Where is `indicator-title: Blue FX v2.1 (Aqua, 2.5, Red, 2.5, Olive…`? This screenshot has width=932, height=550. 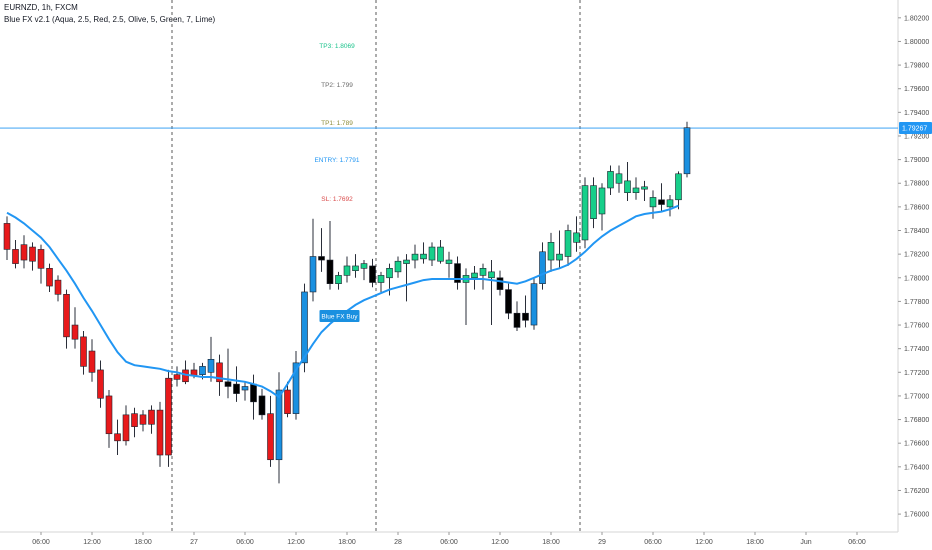
indicator-title: Blue FX v2.1 (Aqua, 2.5, Red, 2.5, Olive… is located at coordinates (110, 19).